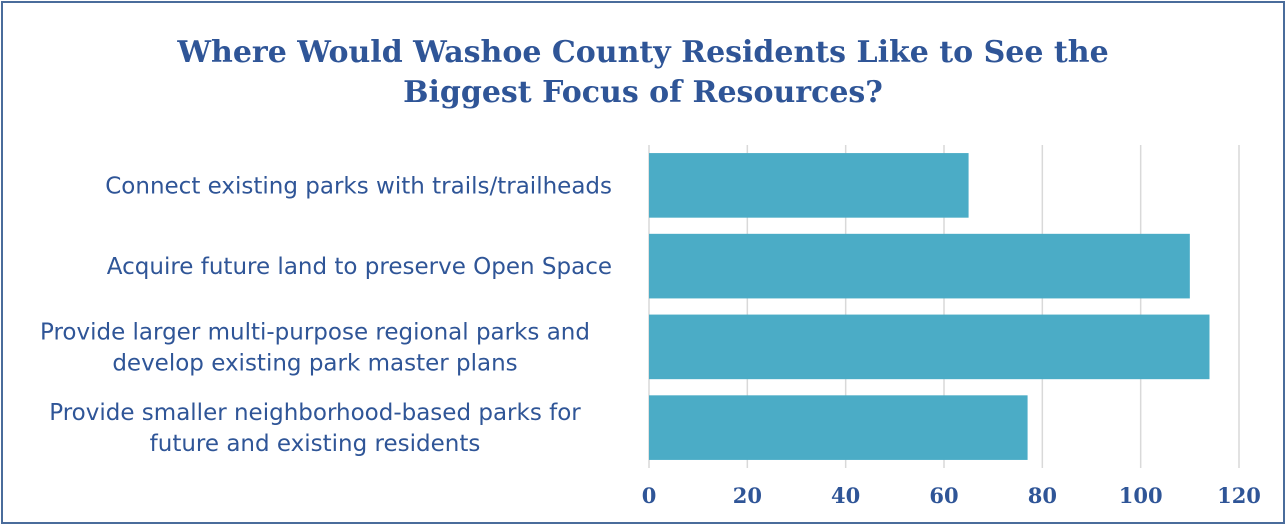  What do you see at coordinates (1141, 495) in the screenshot?
I see `x-tick-label: 100` at bounding box center [1141, 495].